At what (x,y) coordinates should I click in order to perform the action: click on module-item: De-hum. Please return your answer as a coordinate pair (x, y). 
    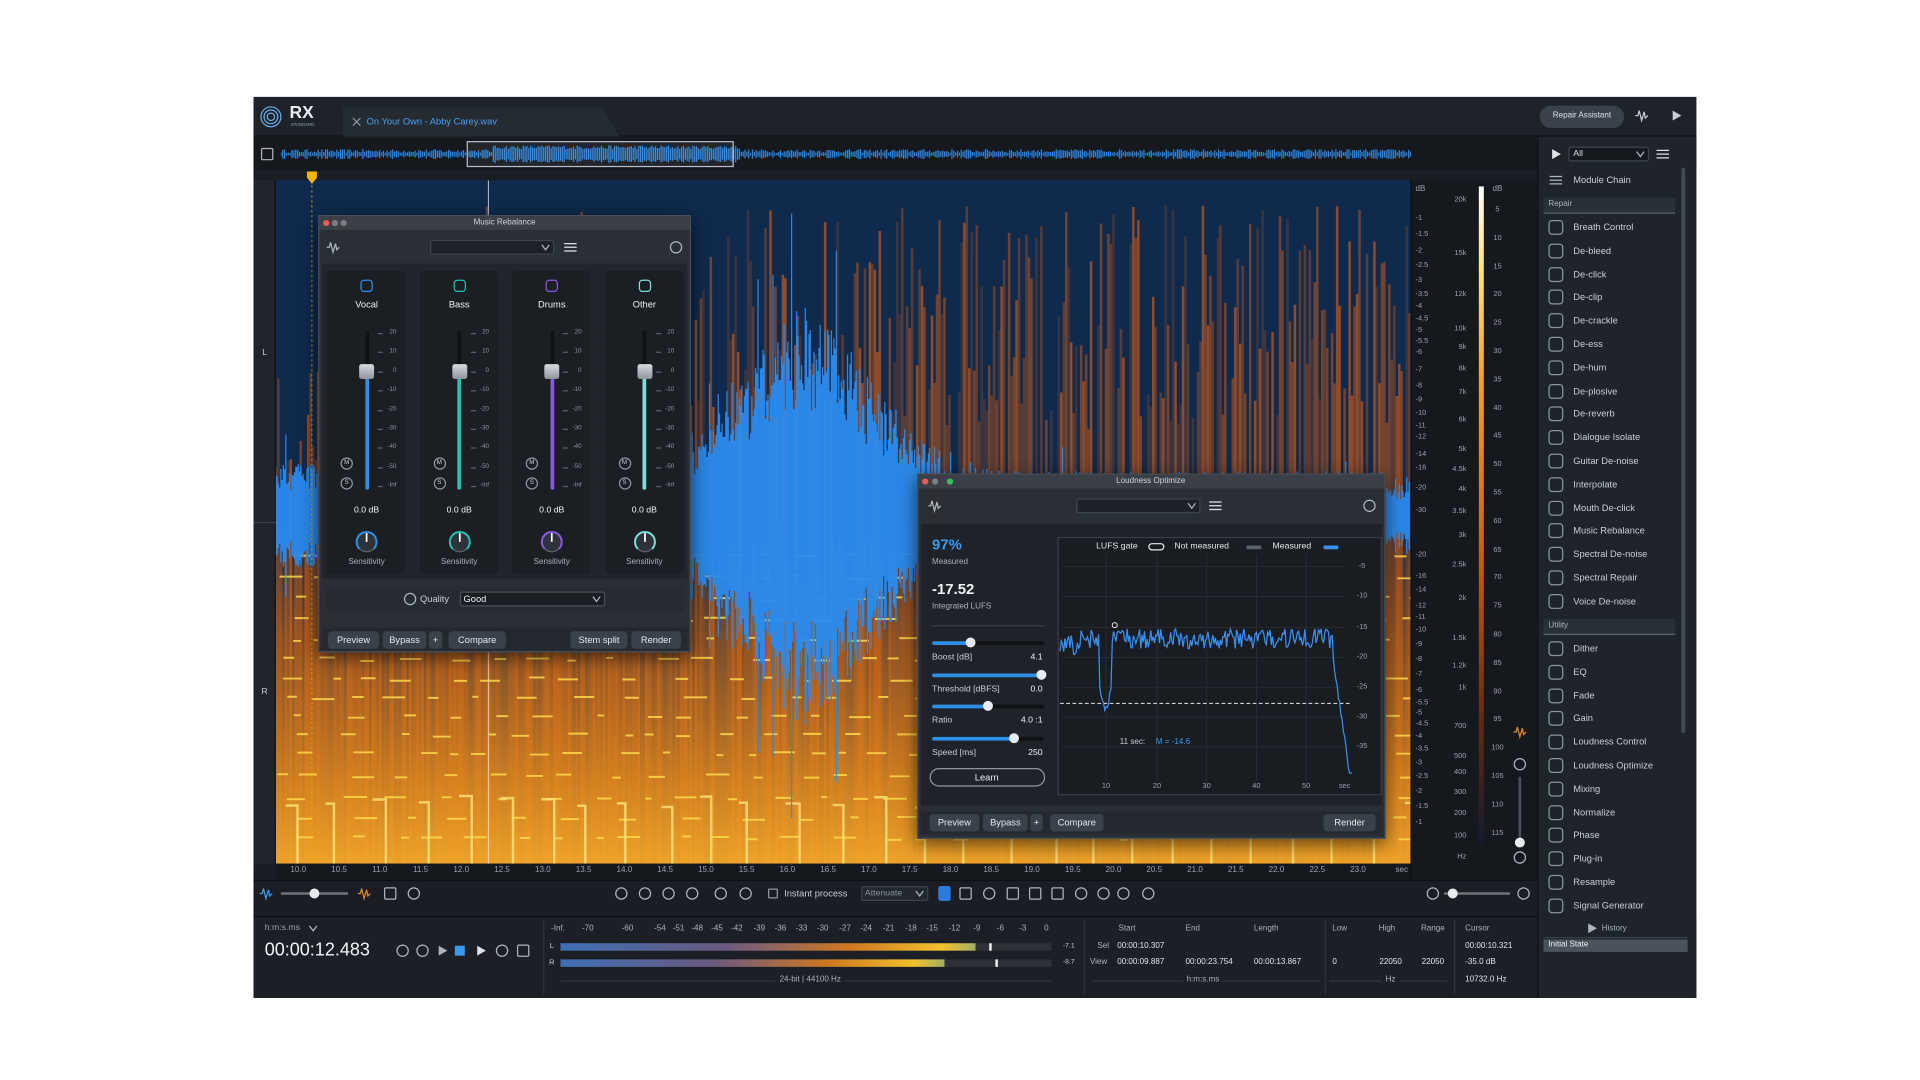
    Looking at the image, I should click on (1590, 367).